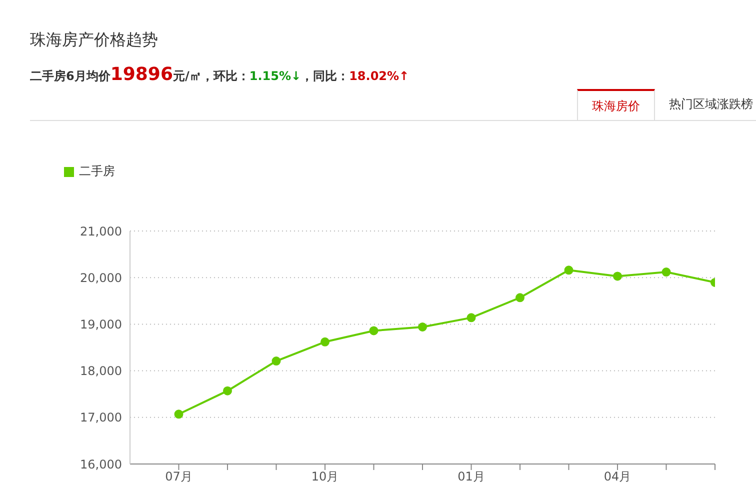 Image resolution: width=756 pixels, height=495 pixels. Describe the element at coordinates (97, 171) in the screenshot. I see `legend-label: 二手房` at that location.